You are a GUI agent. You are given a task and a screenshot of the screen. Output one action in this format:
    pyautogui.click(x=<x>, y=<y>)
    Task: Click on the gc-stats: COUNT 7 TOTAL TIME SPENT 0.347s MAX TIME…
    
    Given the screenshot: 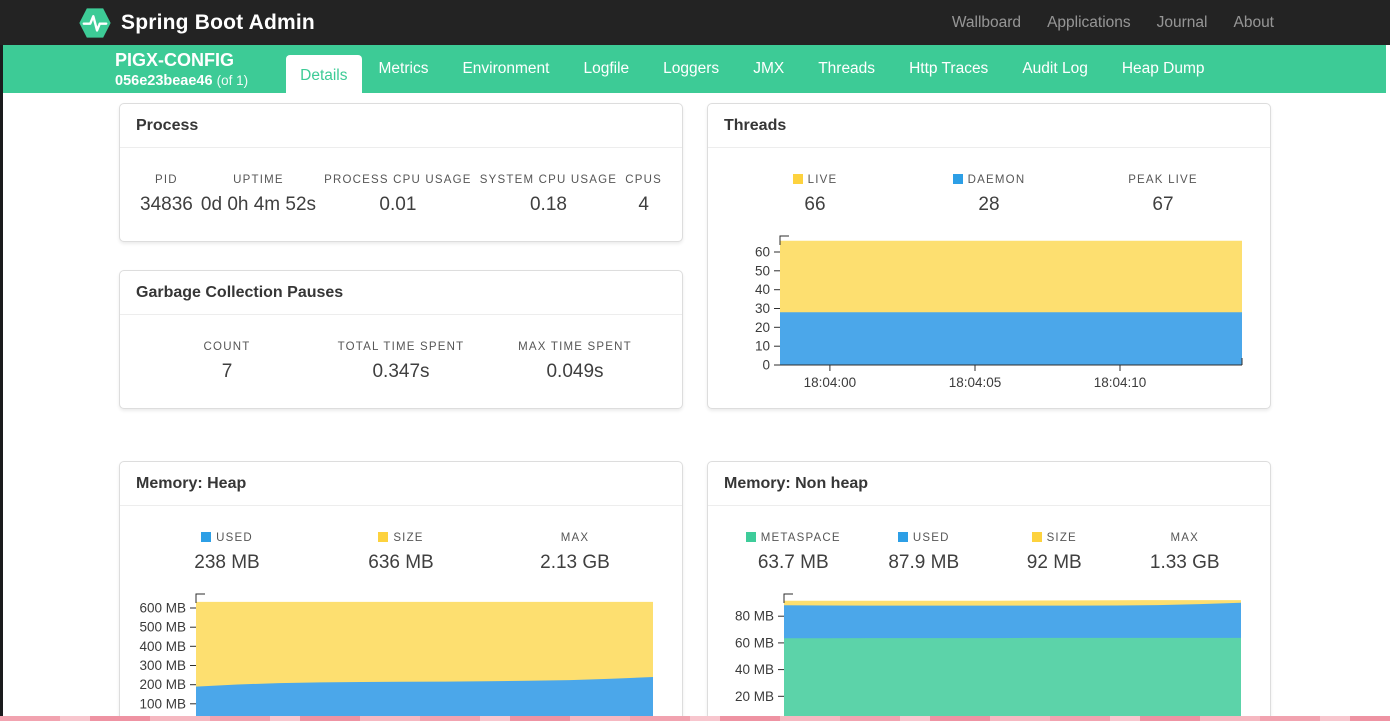 What is the action you would take?
    pyautogui.click(x=401, y=349)
    